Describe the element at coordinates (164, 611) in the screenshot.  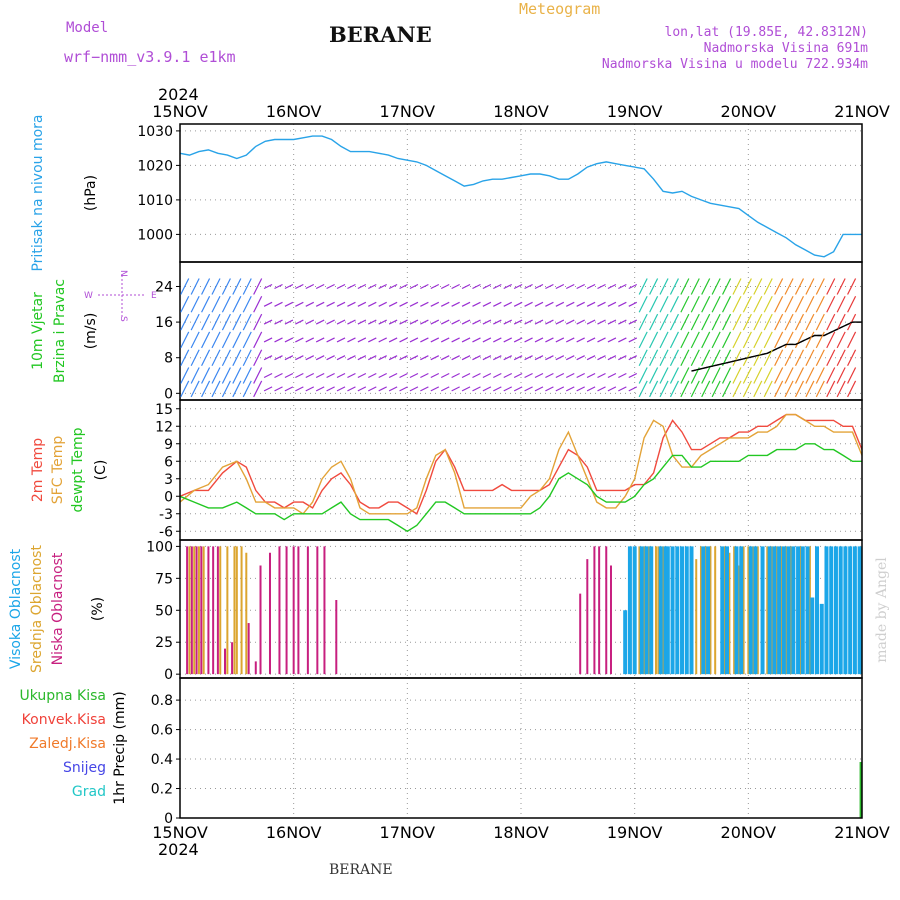
I see `y-tick-label: 50` at that location.